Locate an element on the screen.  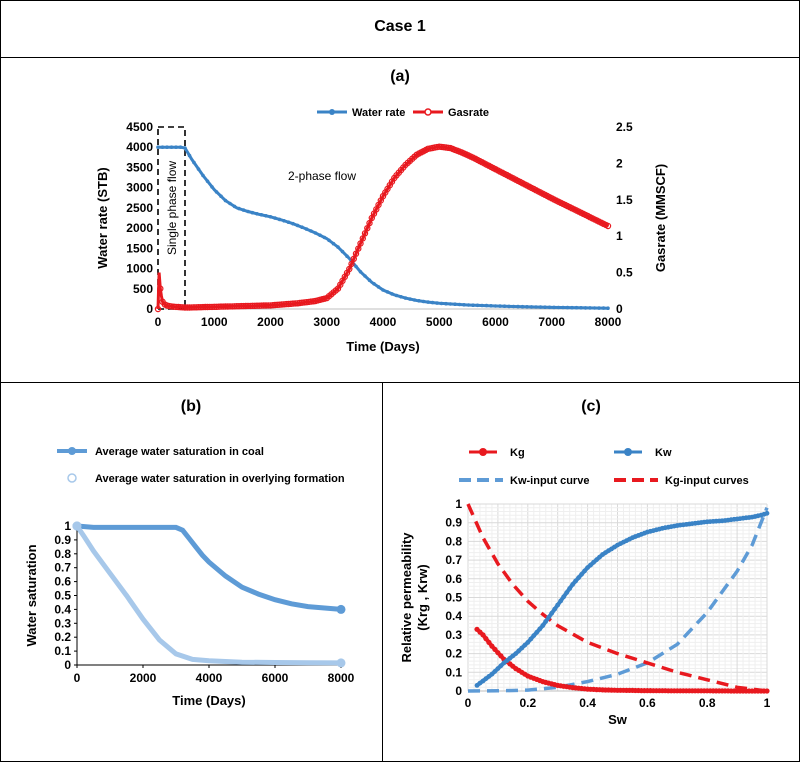
coal-end-point is located at coordinates (341, 609).